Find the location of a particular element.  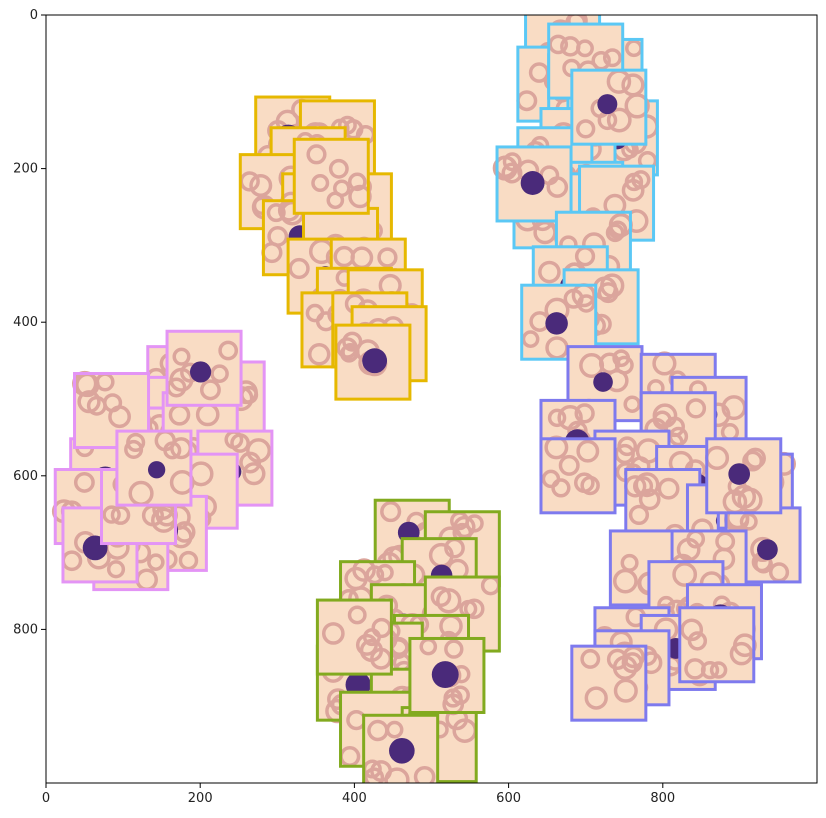

x-tick-label: 200 is located at coordinates (200, 798).